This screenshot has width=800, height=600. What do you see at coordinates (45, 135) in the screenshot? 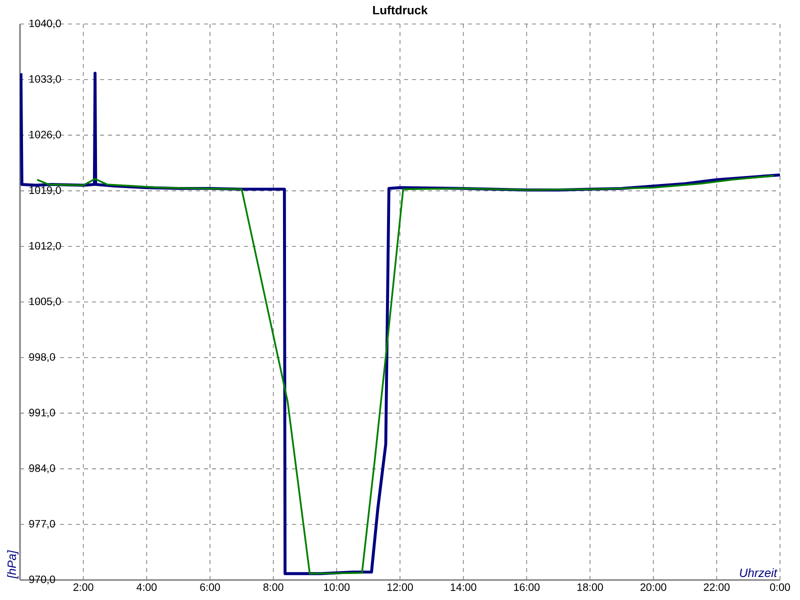
I see `y-tick-label: 1026,0` at bounding box center [45, 135].